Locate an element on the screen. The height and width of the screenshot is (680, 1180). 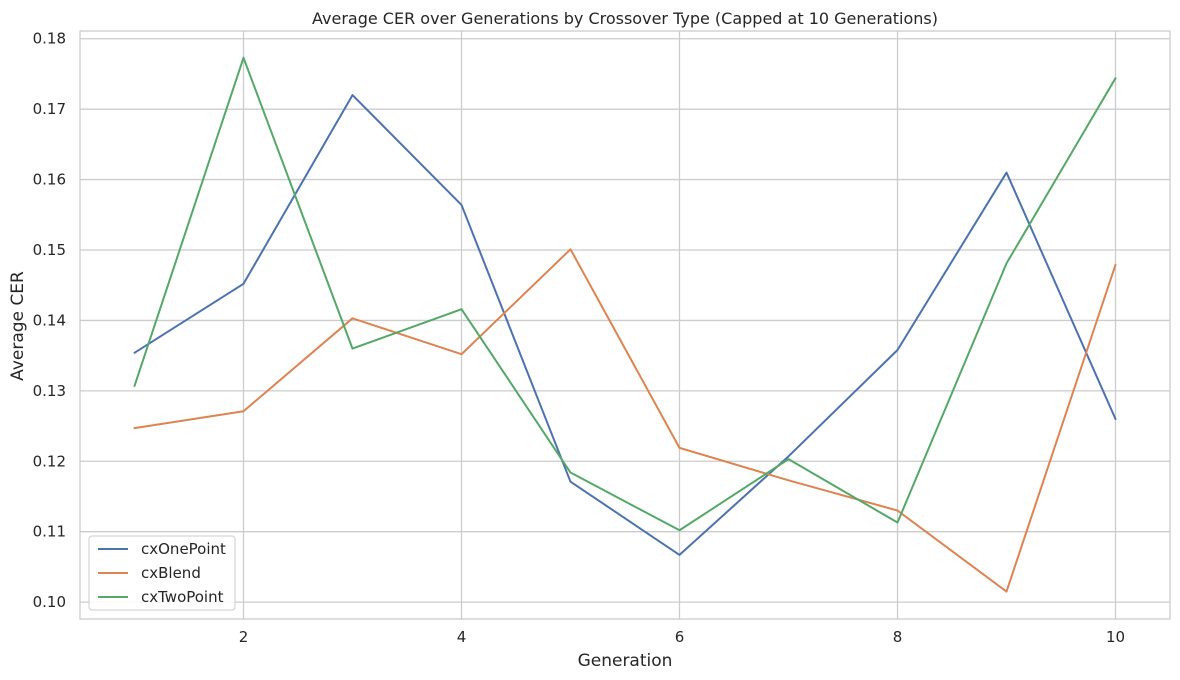
x-ticks: 2 4 6 8 10 is located at coordinates (682, 637).